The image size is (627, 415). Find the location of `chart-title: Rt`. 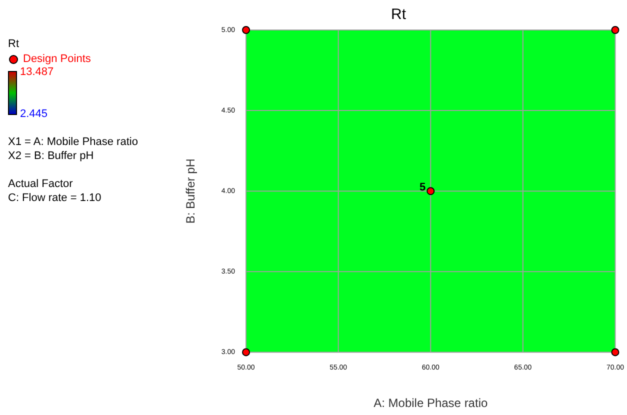

chart-title: Rt is located at coordinates (399, 15).